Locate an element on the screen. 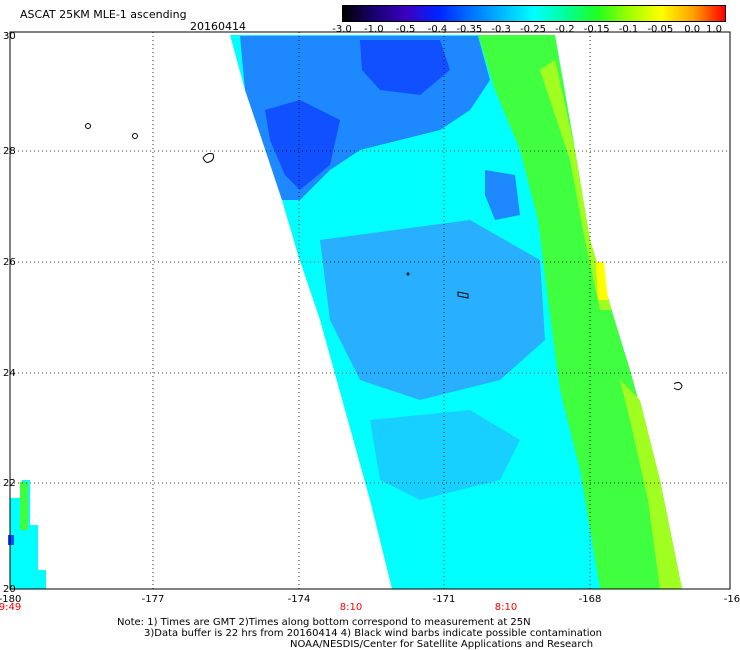  swath-yellow-patch is located at coordinates (602, 281).